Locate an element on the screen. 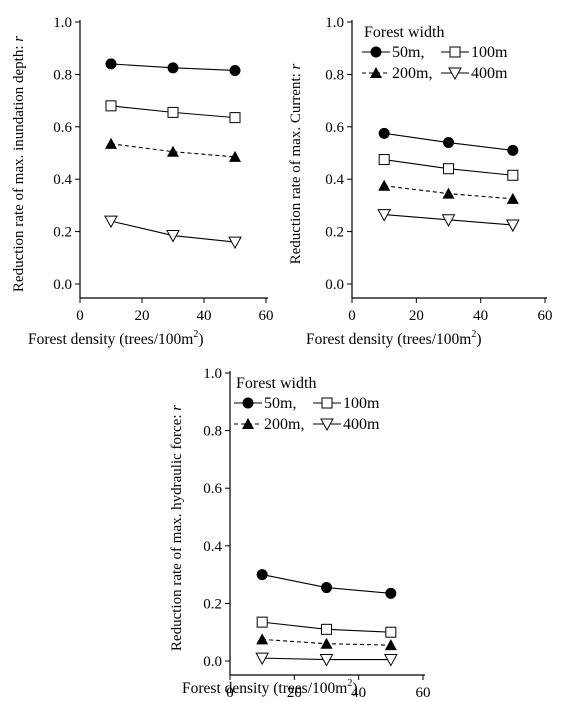 This screenshot has width=561, height=702. y-tick-label: 1.0 is located at coordinates (334, 23).